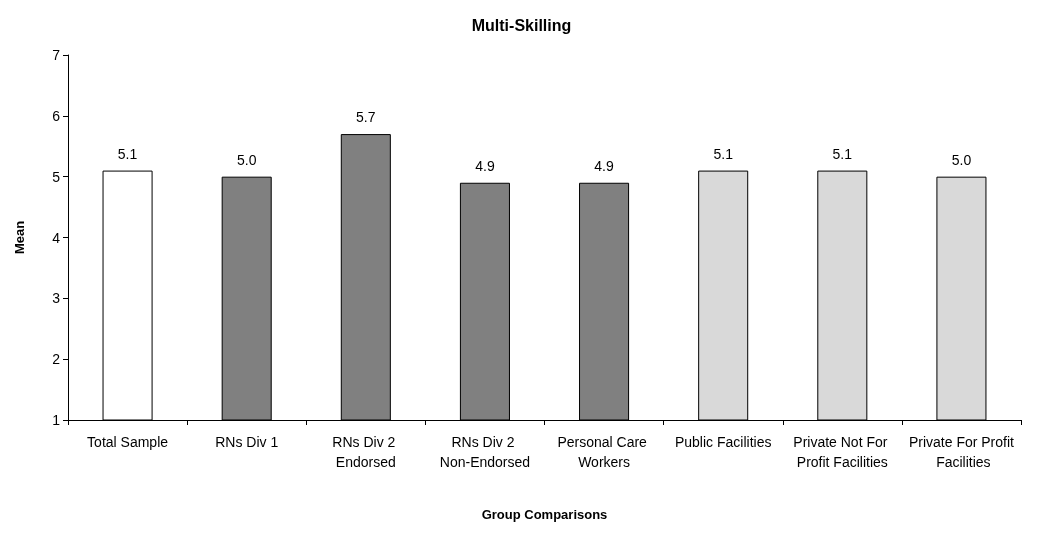 This screenshot has width=1043, height=540. I want to click on x-tick-label: Public Facilities, so click(723, 442).